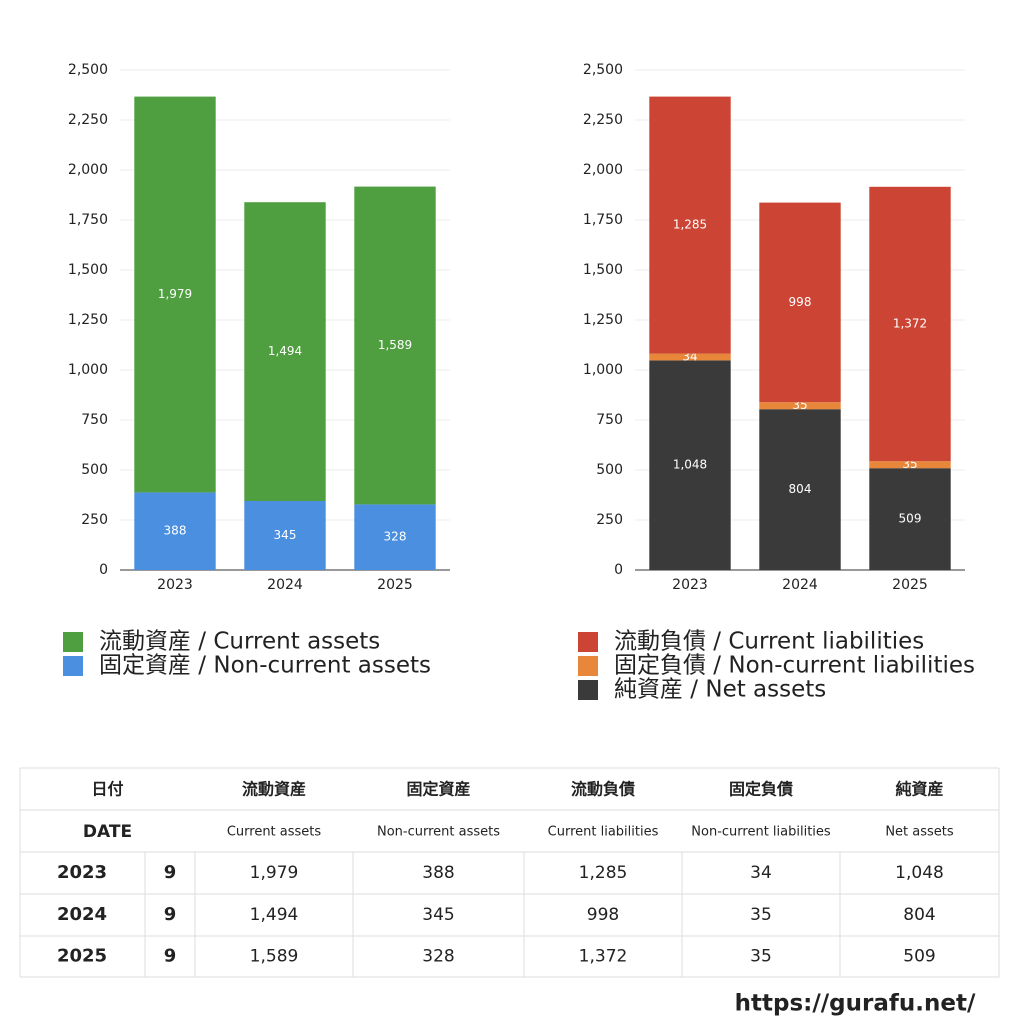 The image size is (1024, 1024). I want to click on table-subheader: Non-current assets, so click(438, 832).